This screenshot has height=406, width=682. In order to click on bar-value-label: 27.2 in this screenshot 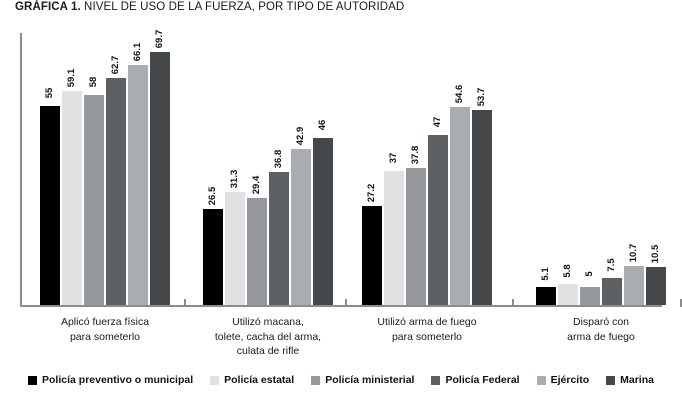, I will do `click(371, 193)`.